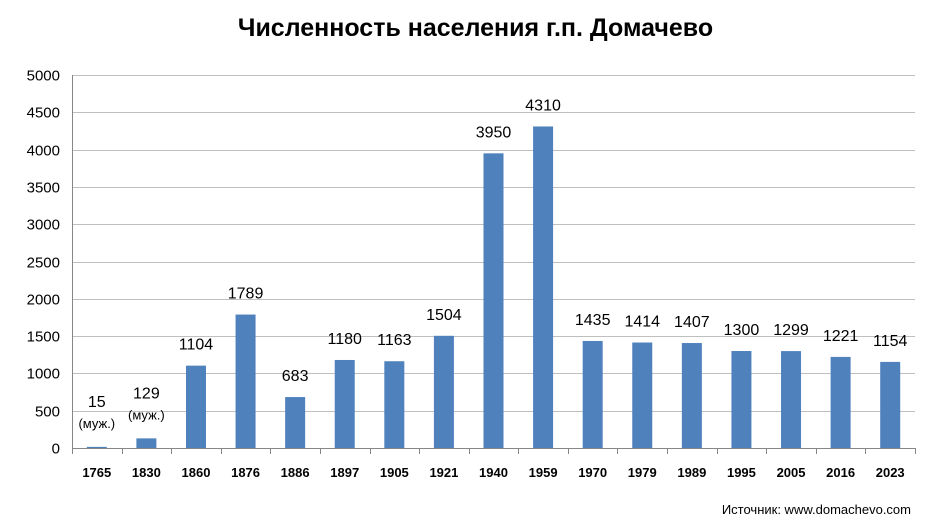 The image size is (951, 531). Describe the element at coordinates (692, 322) in the screenshot. I see `data-label: 1407` at that location.